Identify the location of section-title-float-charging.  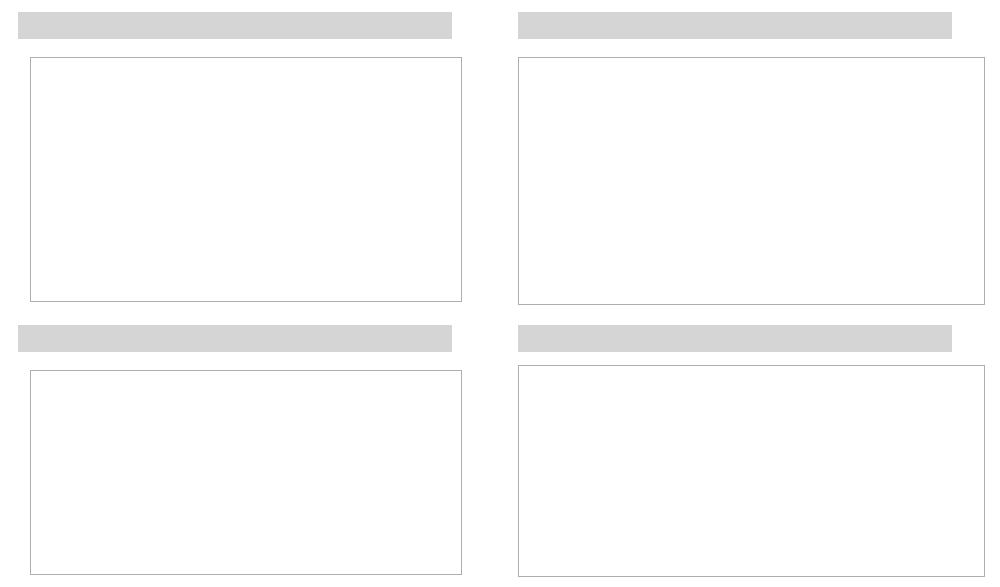
(735, 25).